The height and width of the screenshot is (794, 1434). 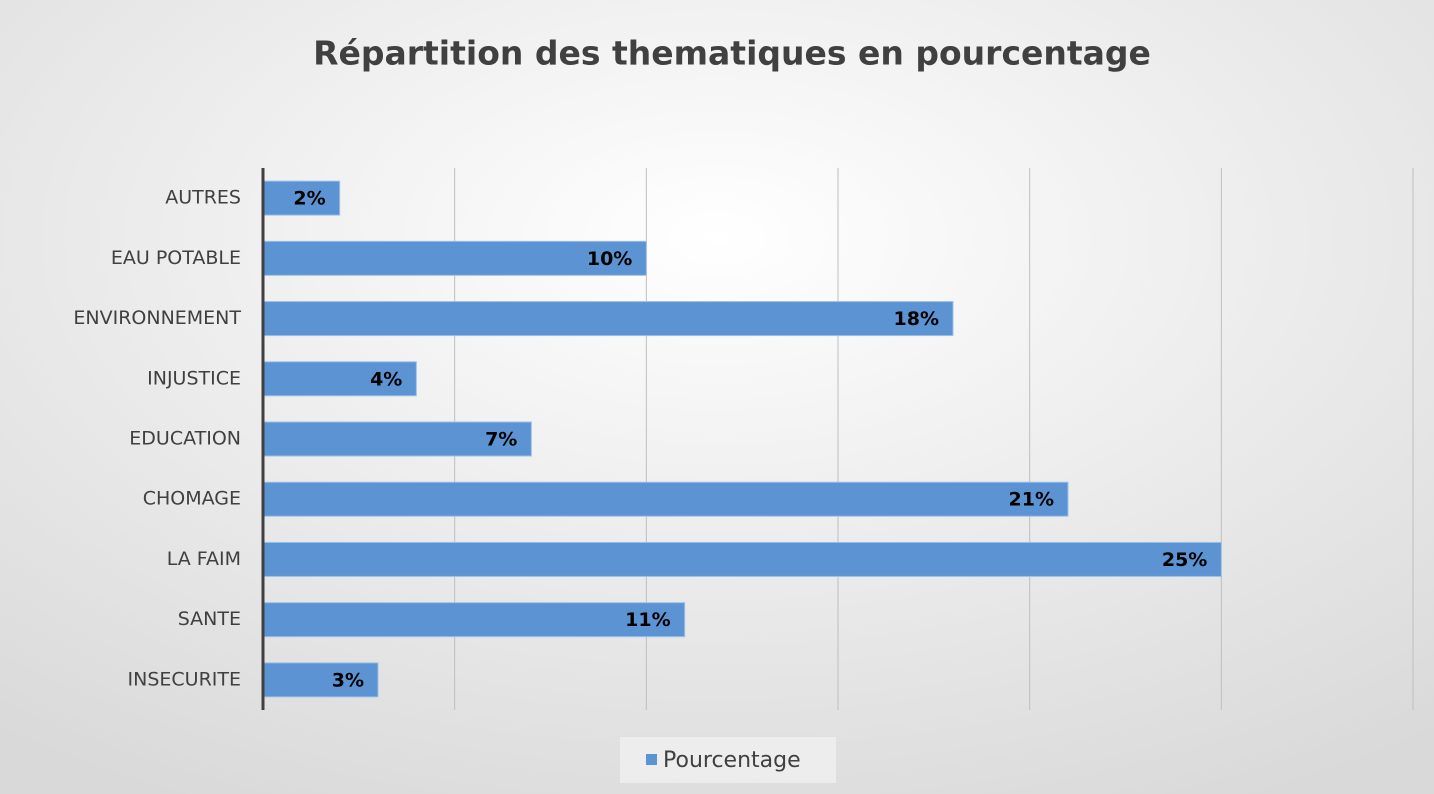 I want to click on data-label: 4%, so click(x=386, y=379).